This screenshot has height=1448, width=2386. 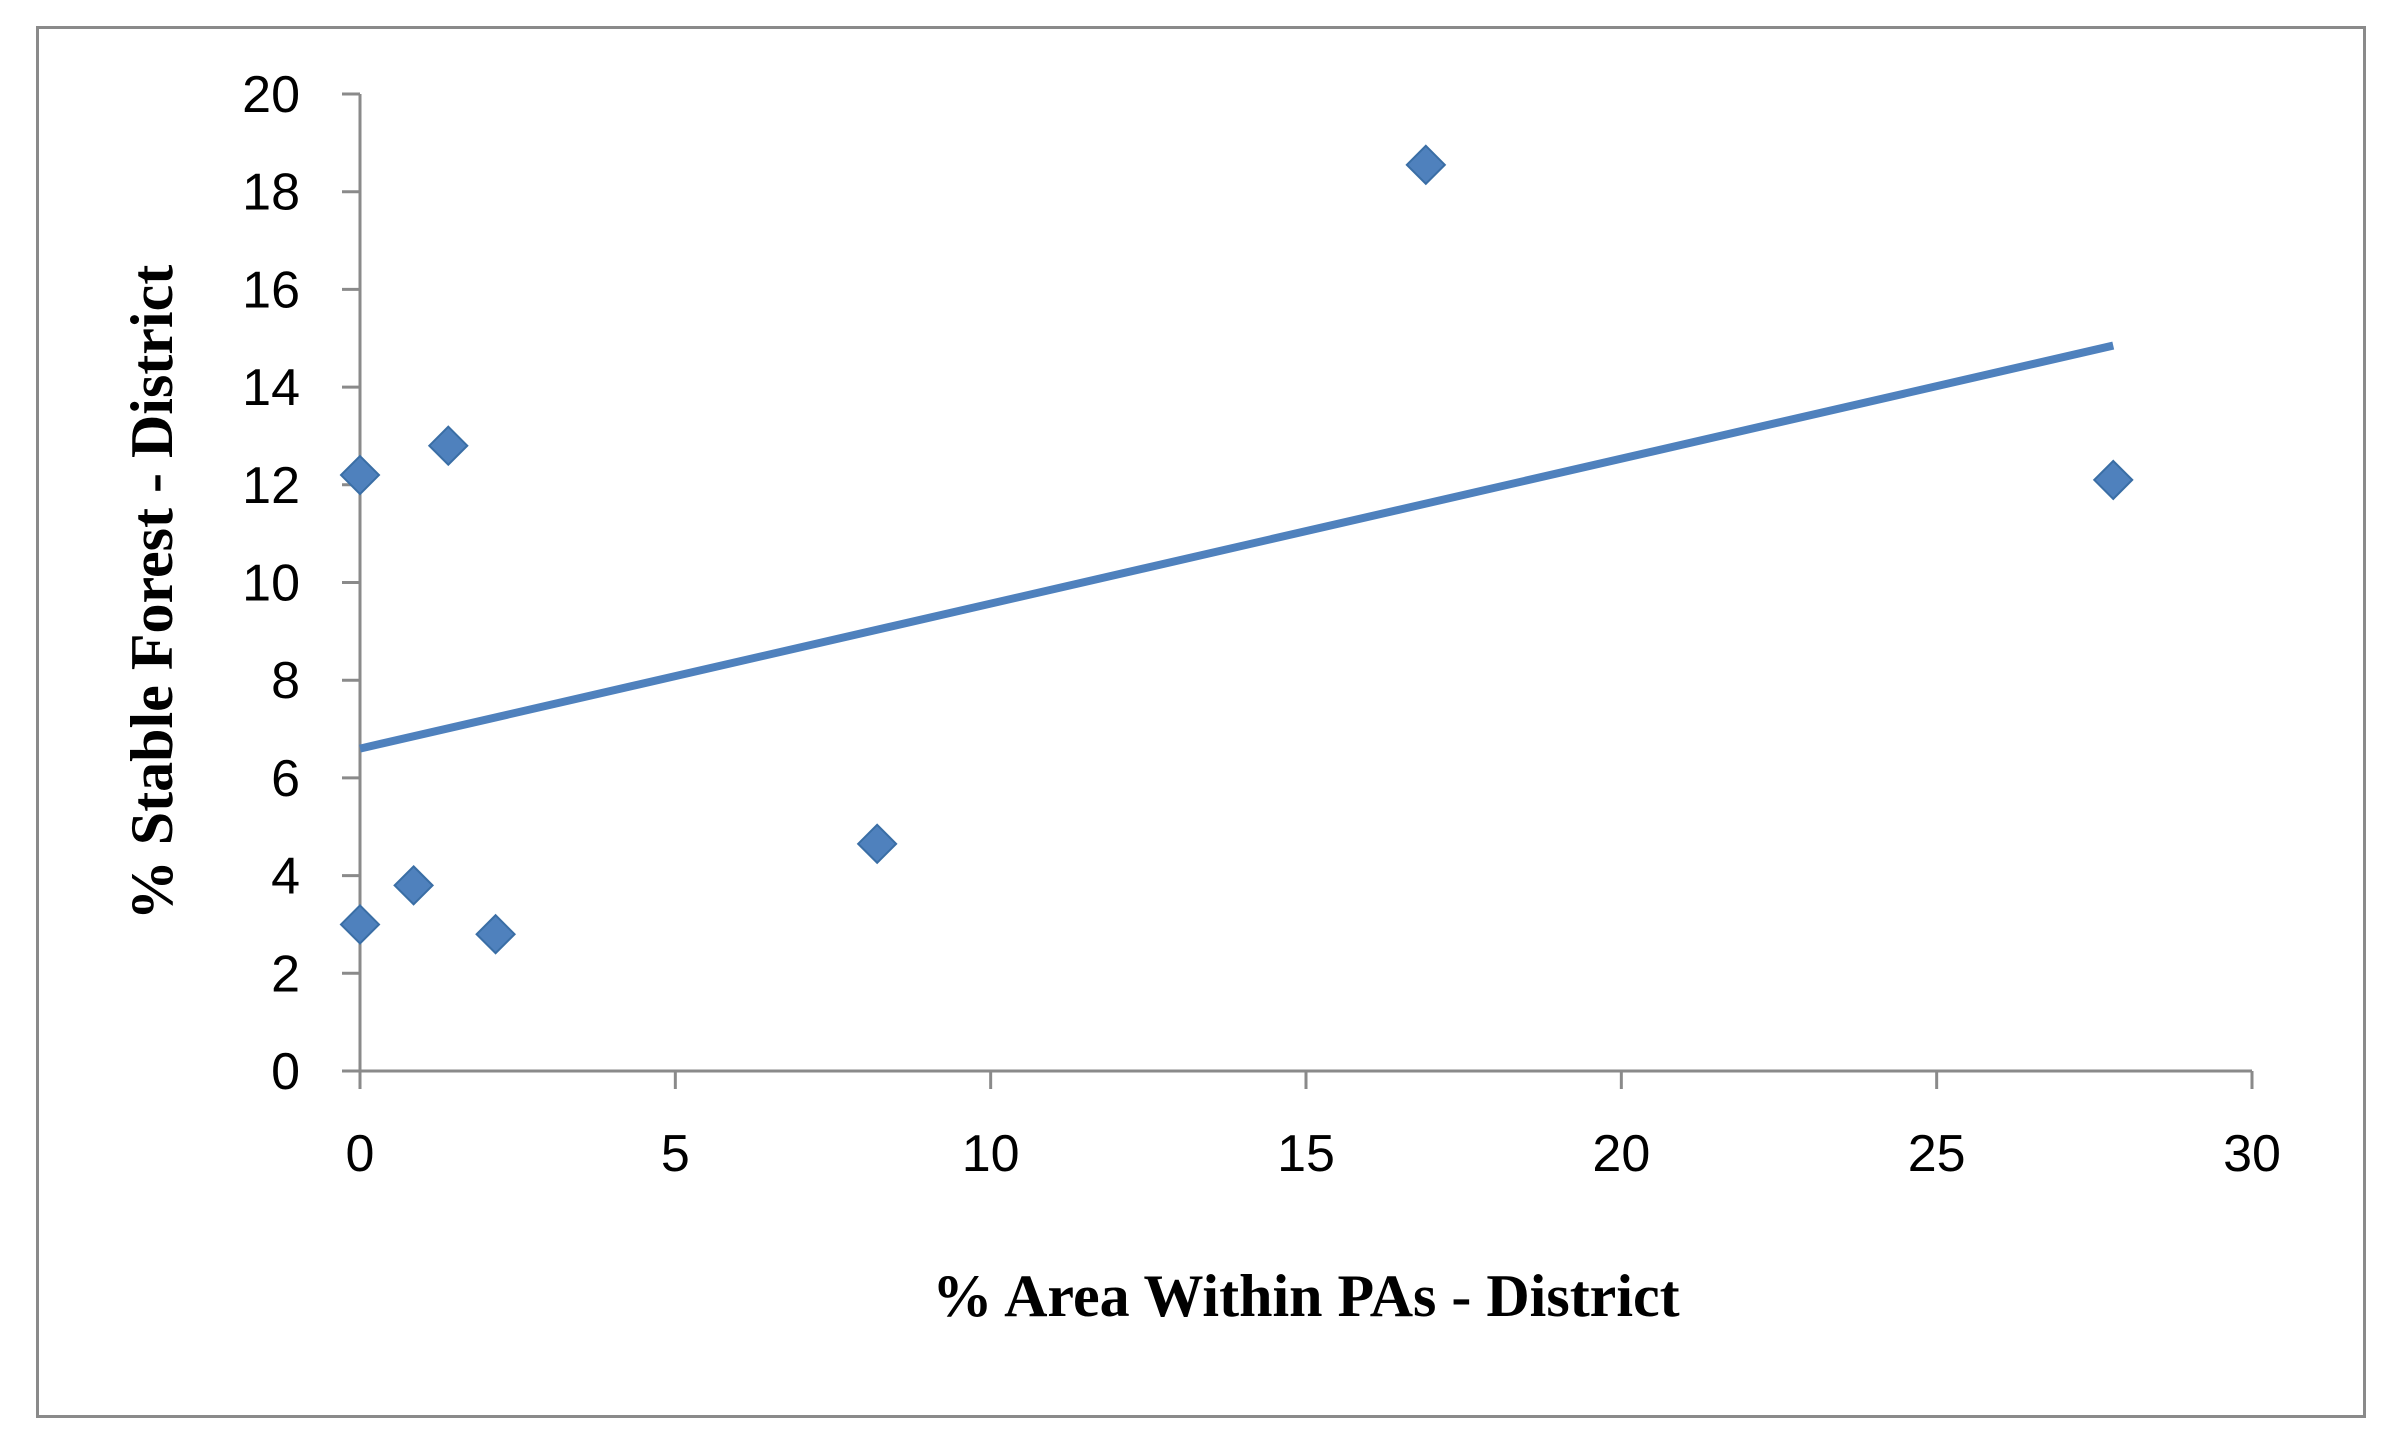 I want to click on x-axis-ticks: 0 5 10 15 20 25 30, so click(x=1313, y=1127).